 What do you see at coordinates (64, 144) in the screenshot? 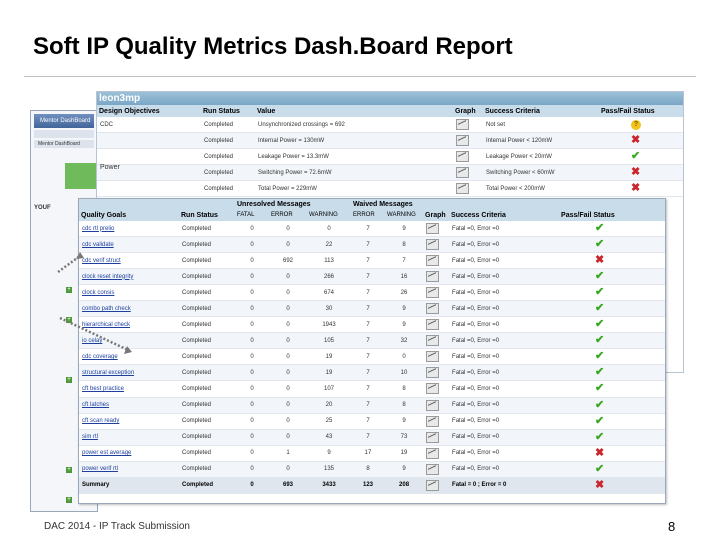
I see `browser-tab: Mentor DashBoard` at bounding box center [64, 144].